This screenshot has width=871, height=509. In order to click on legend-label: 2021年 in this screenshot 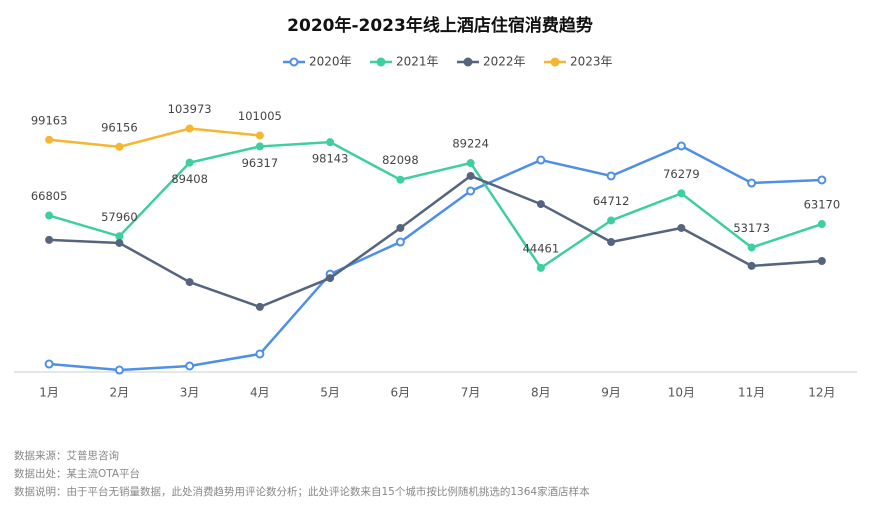, I will do `click(417, 62)`.